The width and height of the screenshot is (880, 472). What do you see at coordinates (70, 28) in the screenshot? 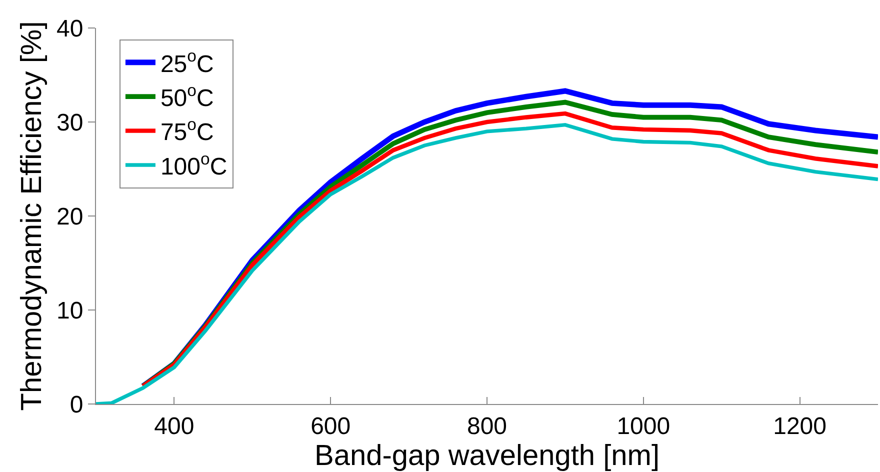
I see `y-tick-label: 40` at bounding box center [70, 28].